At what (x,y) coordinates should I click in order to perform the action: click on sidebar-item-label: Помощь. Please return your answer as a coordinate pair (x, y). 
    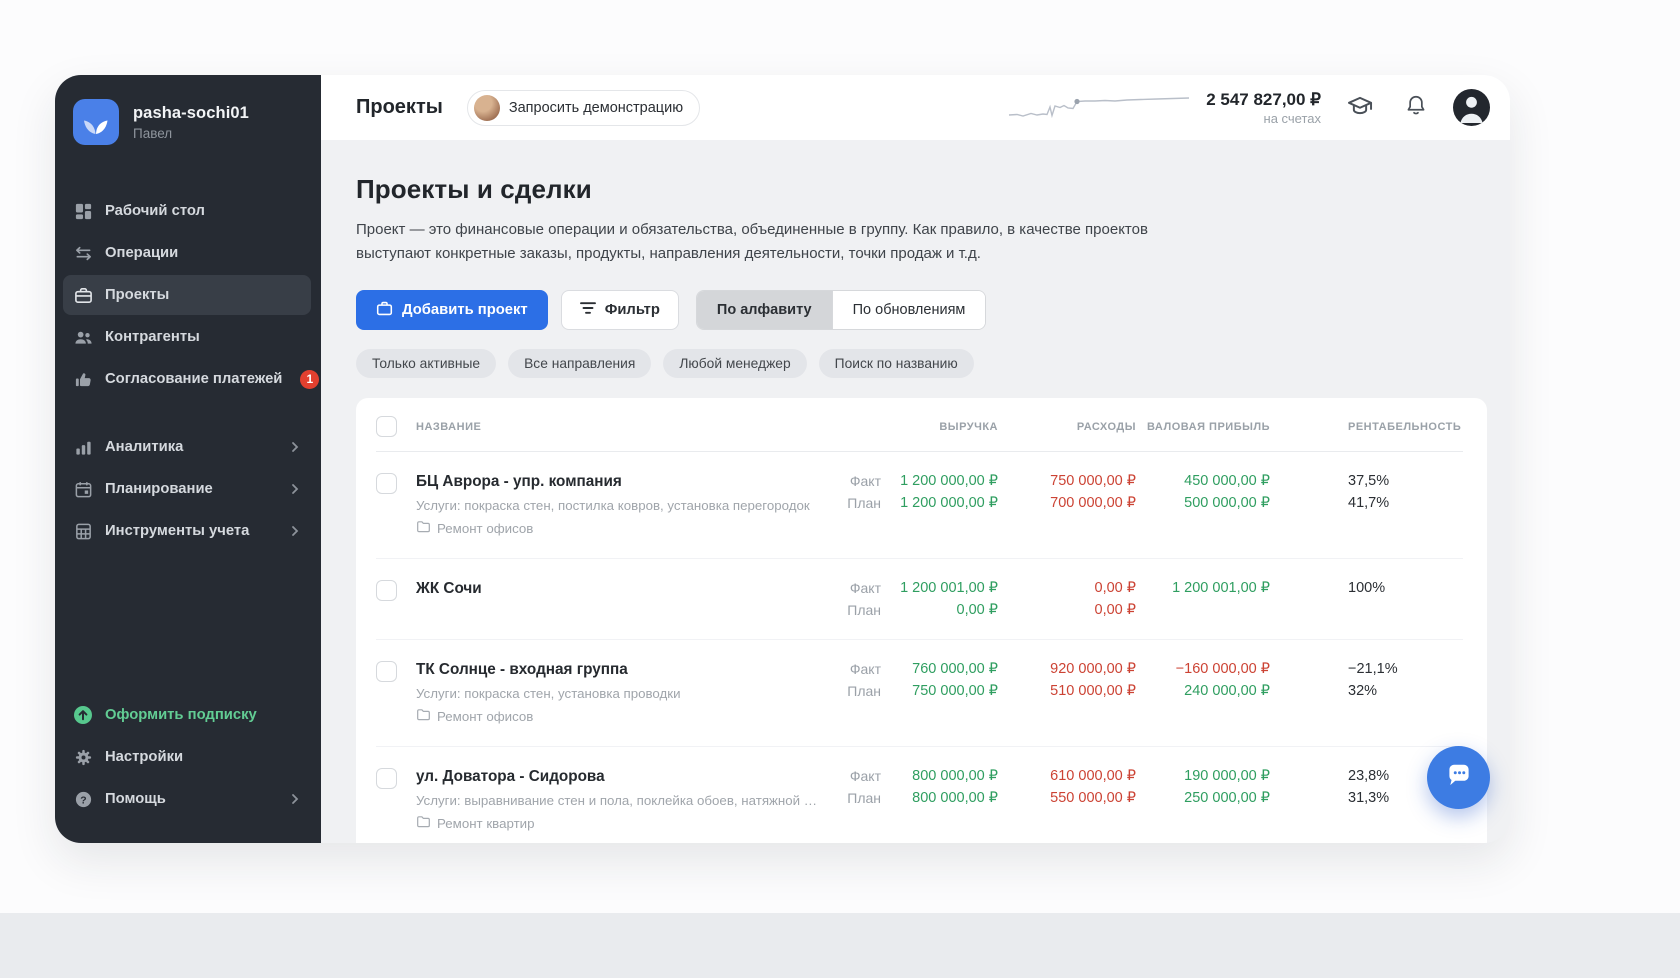
    Looking at the image, I should click on (135, 799).